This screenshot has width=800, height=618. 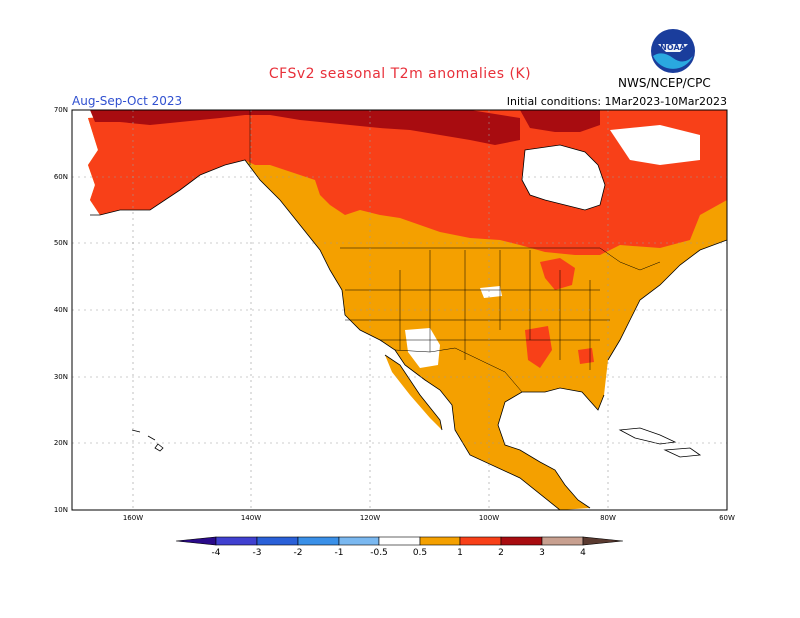 I want to click on colorbar-label-neg4: -4, so click(x=216, y=553).